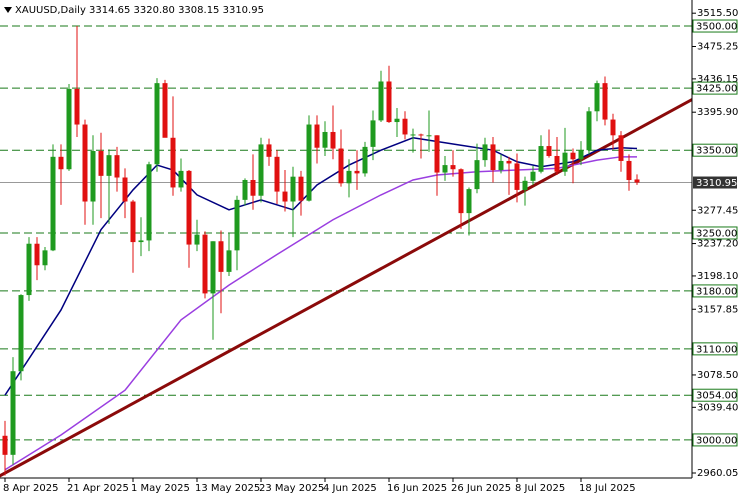  I want to click on level-label: 3350.00, so click(716, 151).